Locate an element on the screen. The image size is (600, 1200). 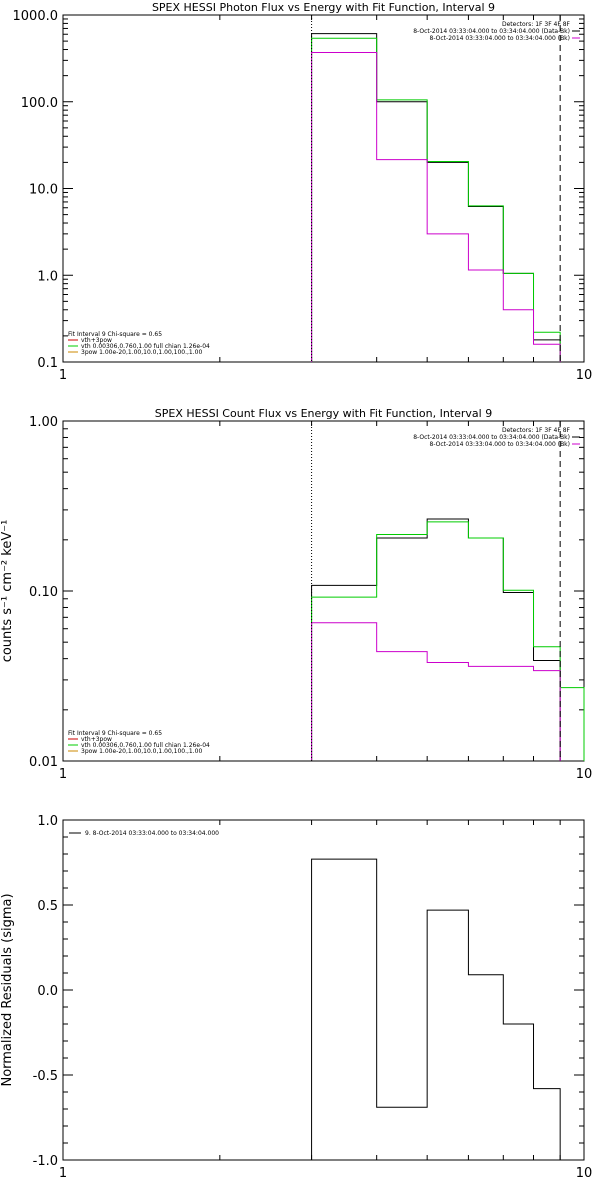
y-tick-label: 10.0 is located at coordinates (43, 190).